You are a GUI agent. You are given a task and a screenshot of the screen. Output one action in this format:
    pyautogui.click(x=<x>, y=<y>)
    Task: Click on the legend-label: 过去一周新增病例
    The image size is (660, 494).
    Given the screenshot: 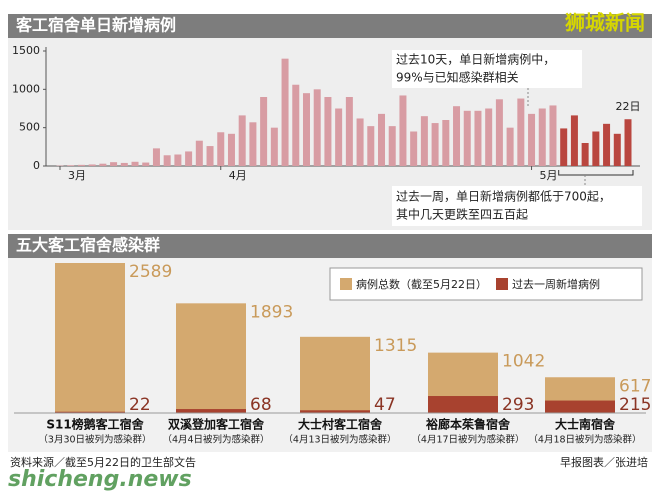 What is the action you would take?
    pyautogui.click(x=556, y=284)
    